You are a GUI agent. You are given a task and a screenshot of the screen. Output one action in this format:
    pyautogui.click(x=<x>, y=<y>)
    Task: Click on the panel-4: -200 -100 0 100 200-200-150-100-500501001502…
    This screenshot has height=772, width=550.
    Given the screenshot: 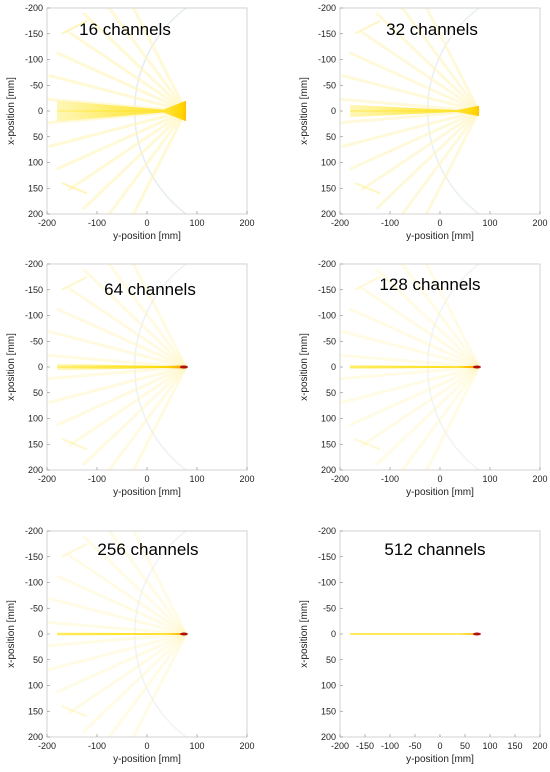 What is the action you would take?
    pyautogui.click(x=423, y=378)
    